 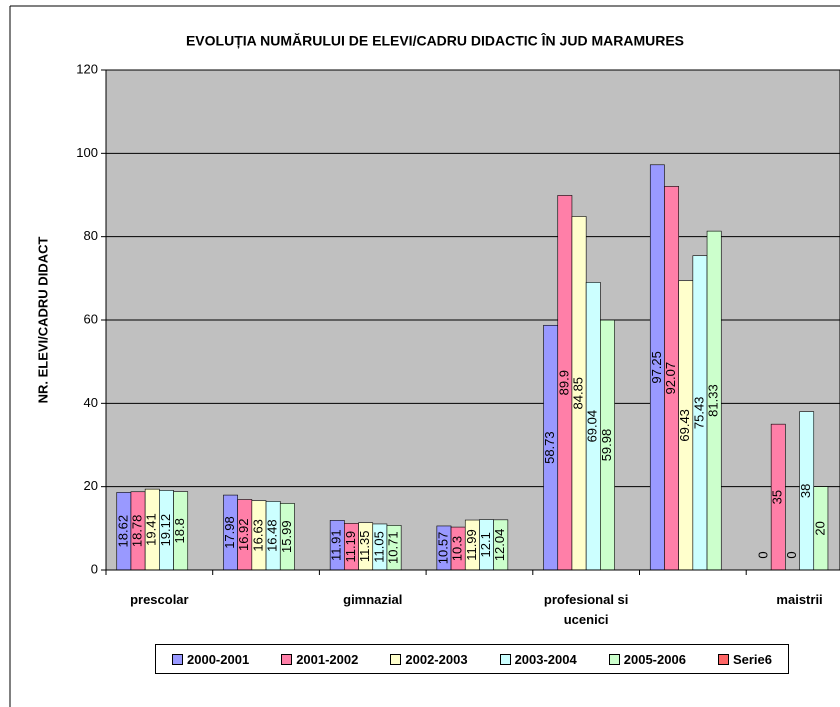 What do you see at coordinates (586, 609) in the screenshot?
I see `x-tick-label: profesional si ucenici` at bounding box center [586, 609].